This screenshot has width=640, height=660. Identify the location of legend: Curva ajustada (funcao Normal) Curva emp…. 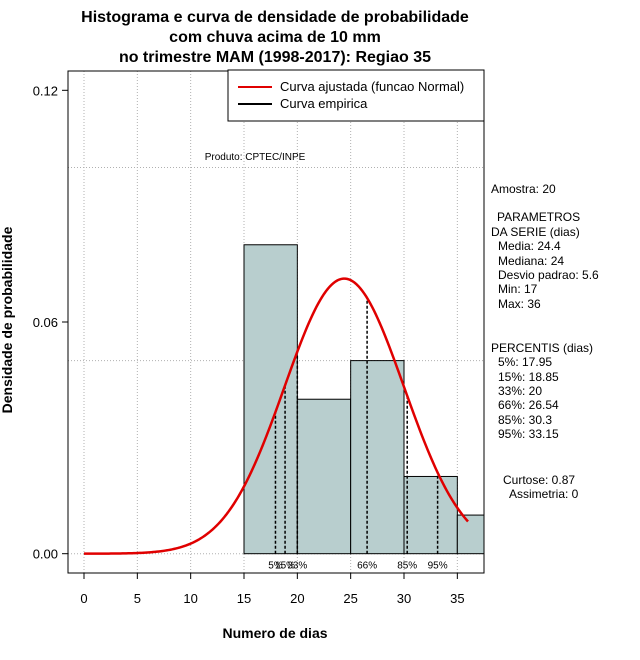
(356, 95).